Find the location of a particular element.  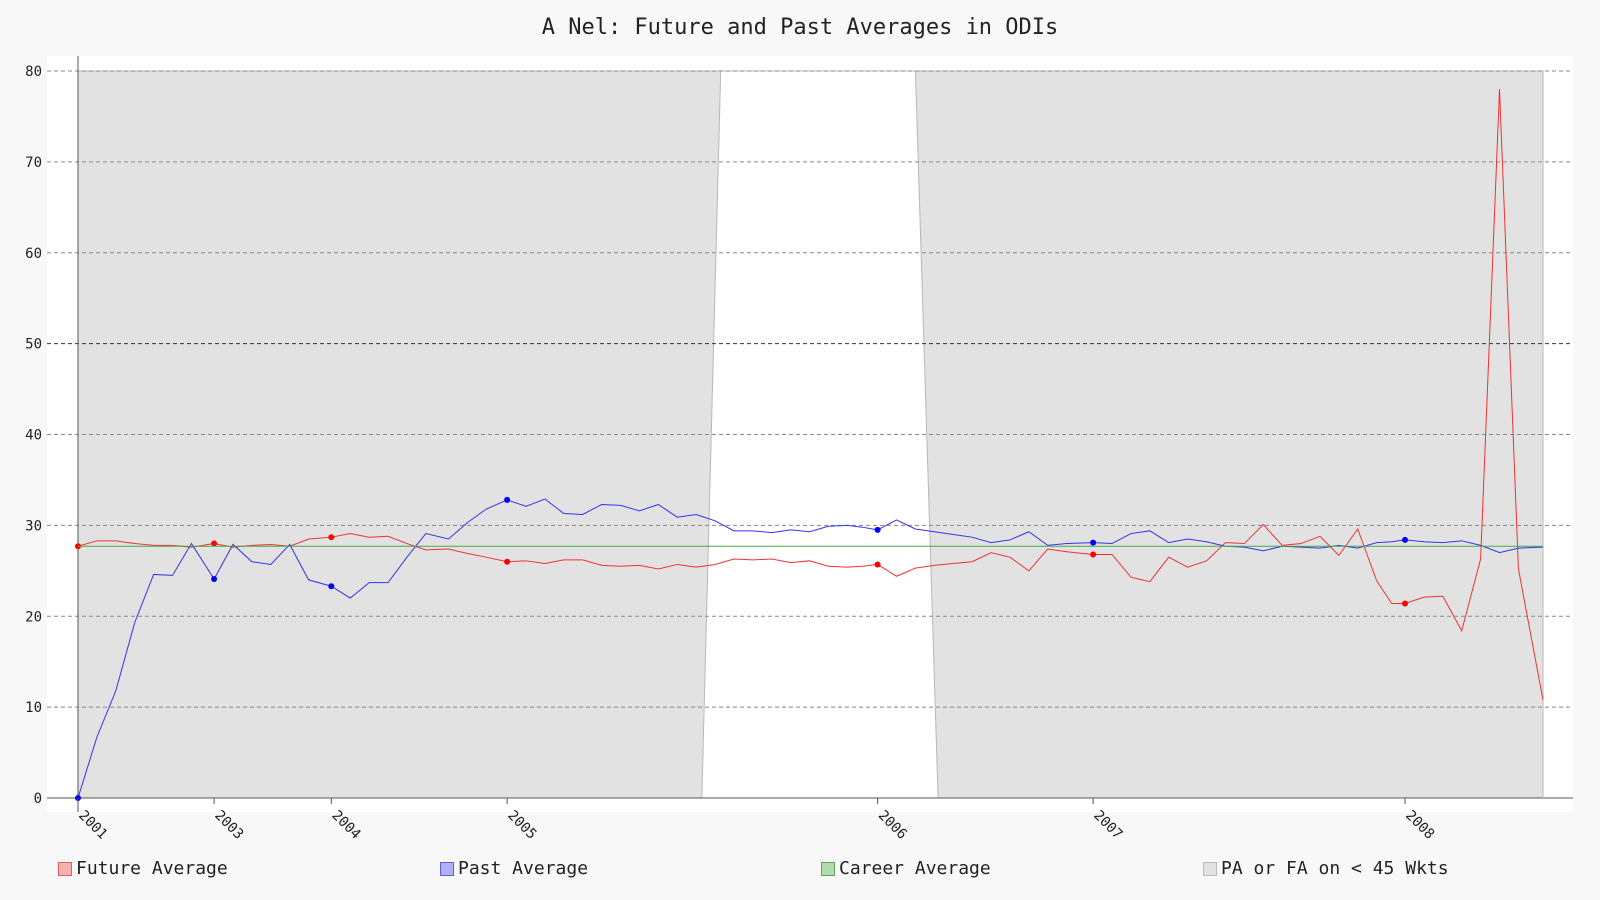

y-tick-label: 70 is located at coordinates (33, 163).